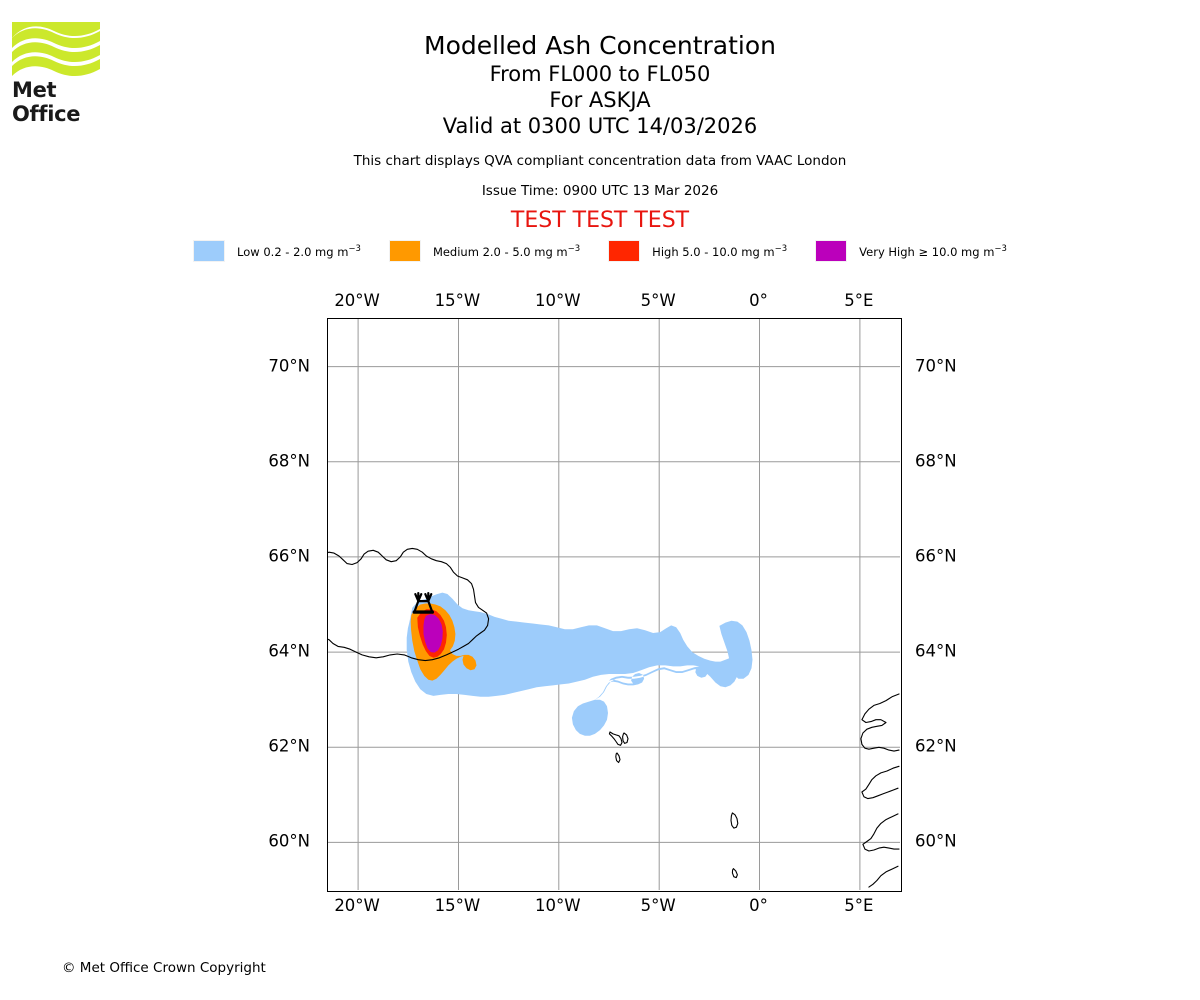  What do you see at coordinates (579, 664) in the screenshot?
I see `ash-contour-low` at bounding box center [579, 664].